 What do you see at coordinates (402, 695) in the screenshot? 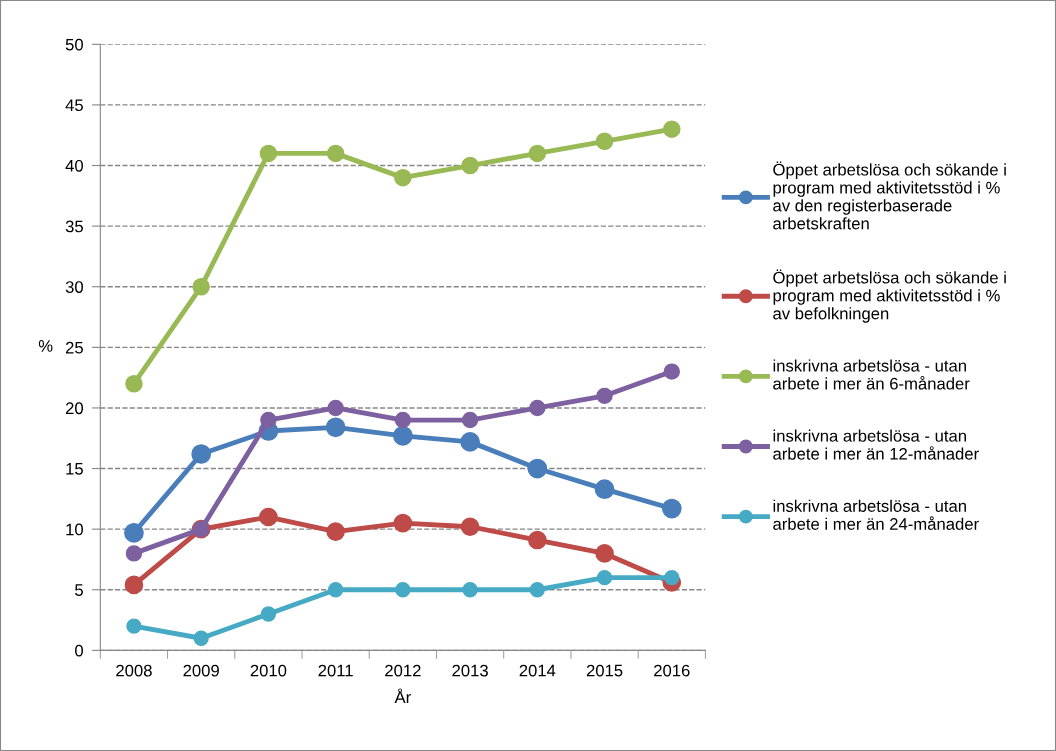
I see `x-axis-title: År` at bounding box center [402, 695].